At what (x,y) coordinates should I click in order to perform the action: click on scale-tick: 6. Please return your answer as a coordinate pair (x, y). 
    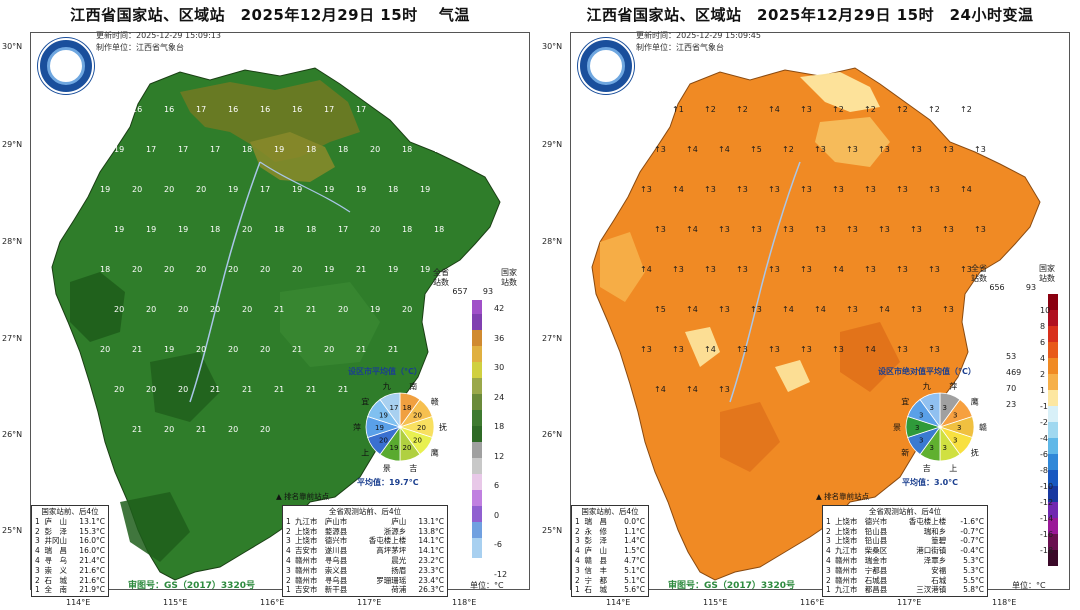
    Looking at the image, I should click on (1043, 342).